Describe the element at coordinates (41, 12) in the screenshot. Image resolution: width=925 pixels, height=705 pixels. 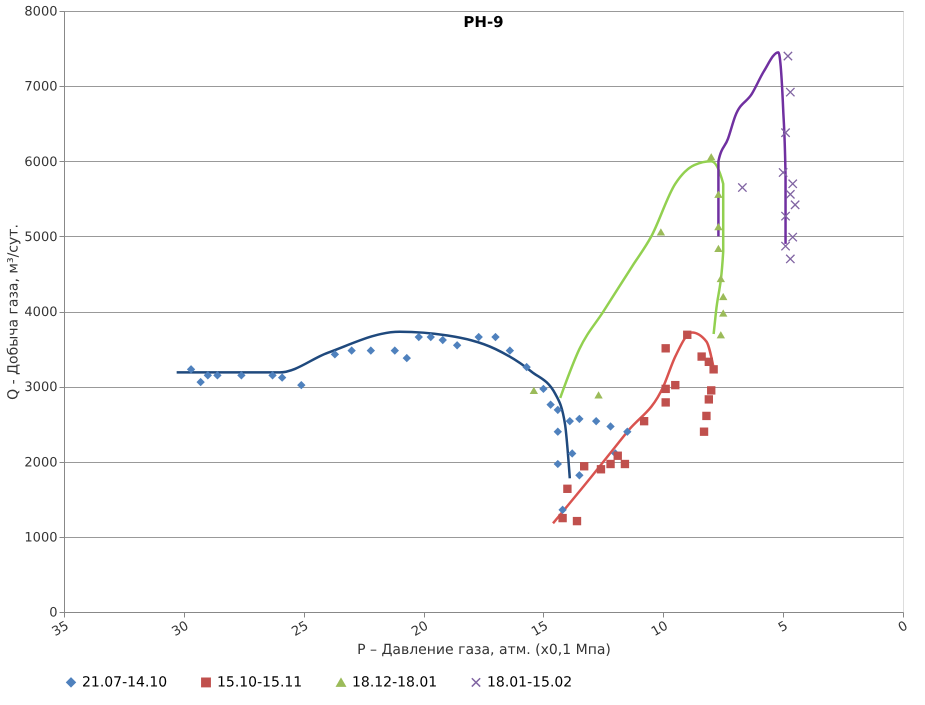
I see `y-tick-label: 8000` at that location.